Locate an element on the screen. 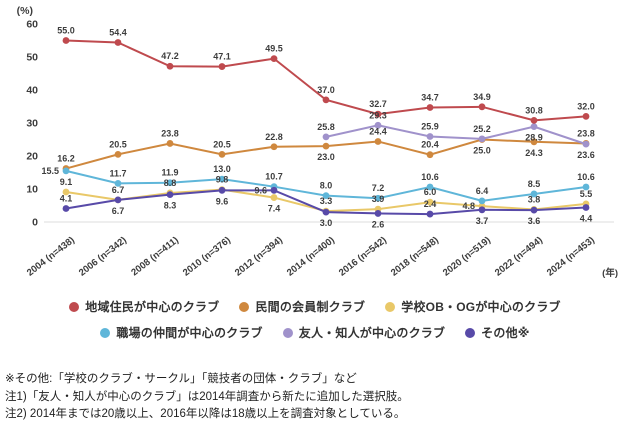  data-point-label: 11.7 is located at coordinates (117, 173).